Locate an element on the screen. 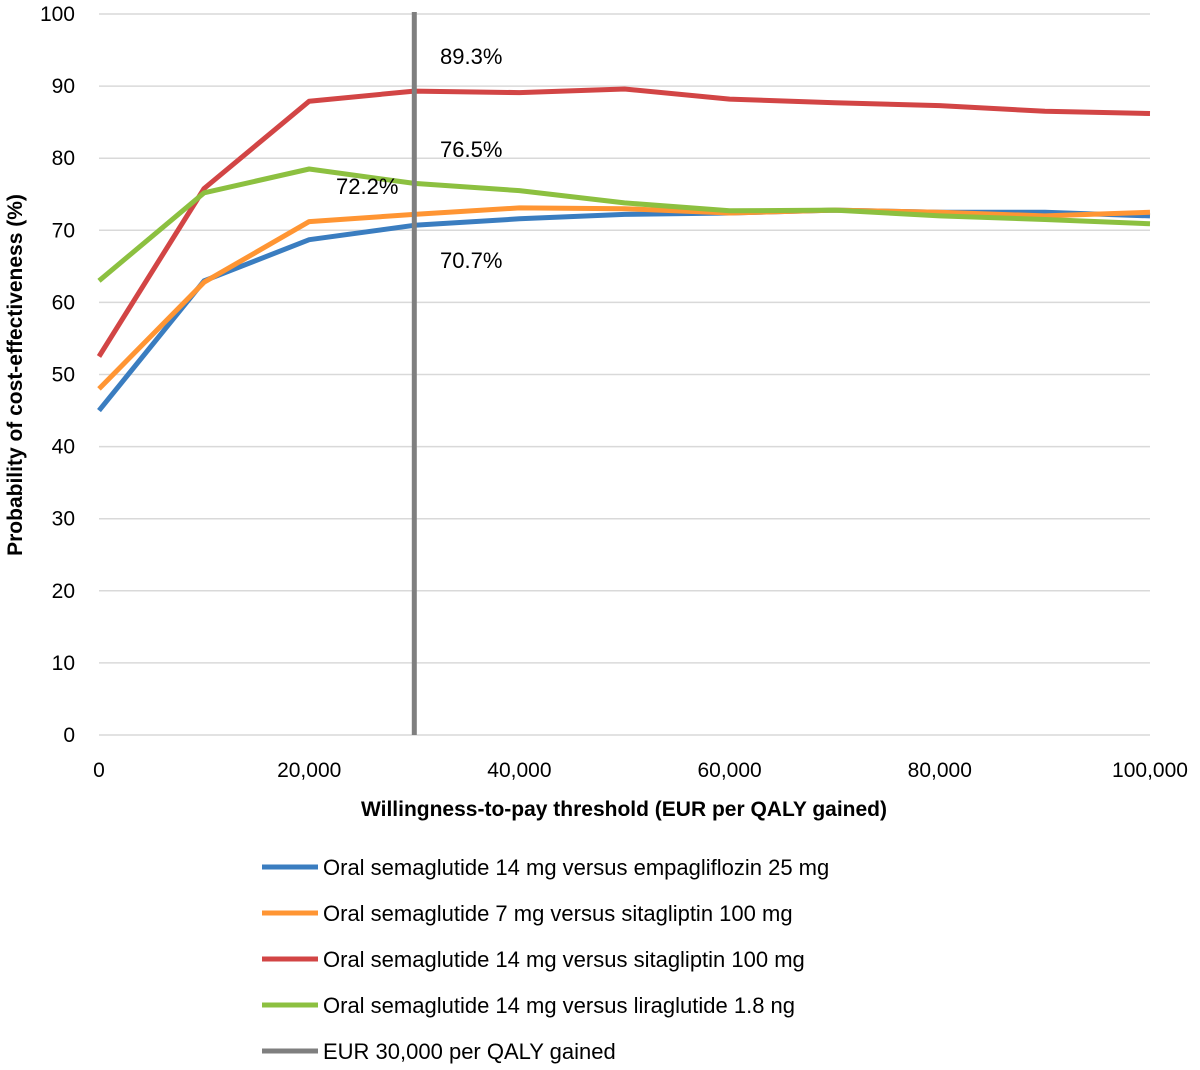 This screenshot has width=1200, height=1070. x-tick-label: 20,000 is located at coordinates (309, 770).